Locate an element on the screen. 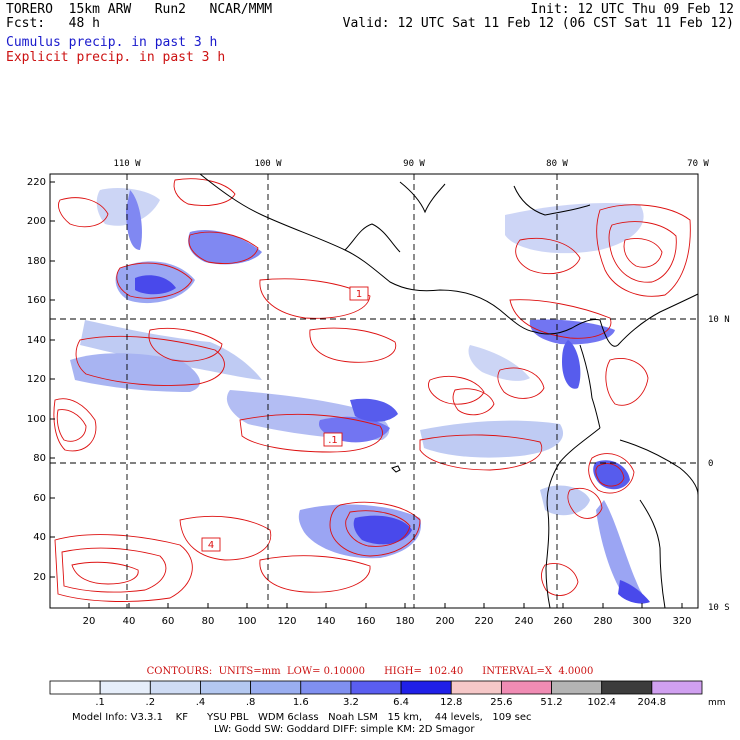 The image size is (740, 740). contour-label: 1 is located at coordinates (359, 294).